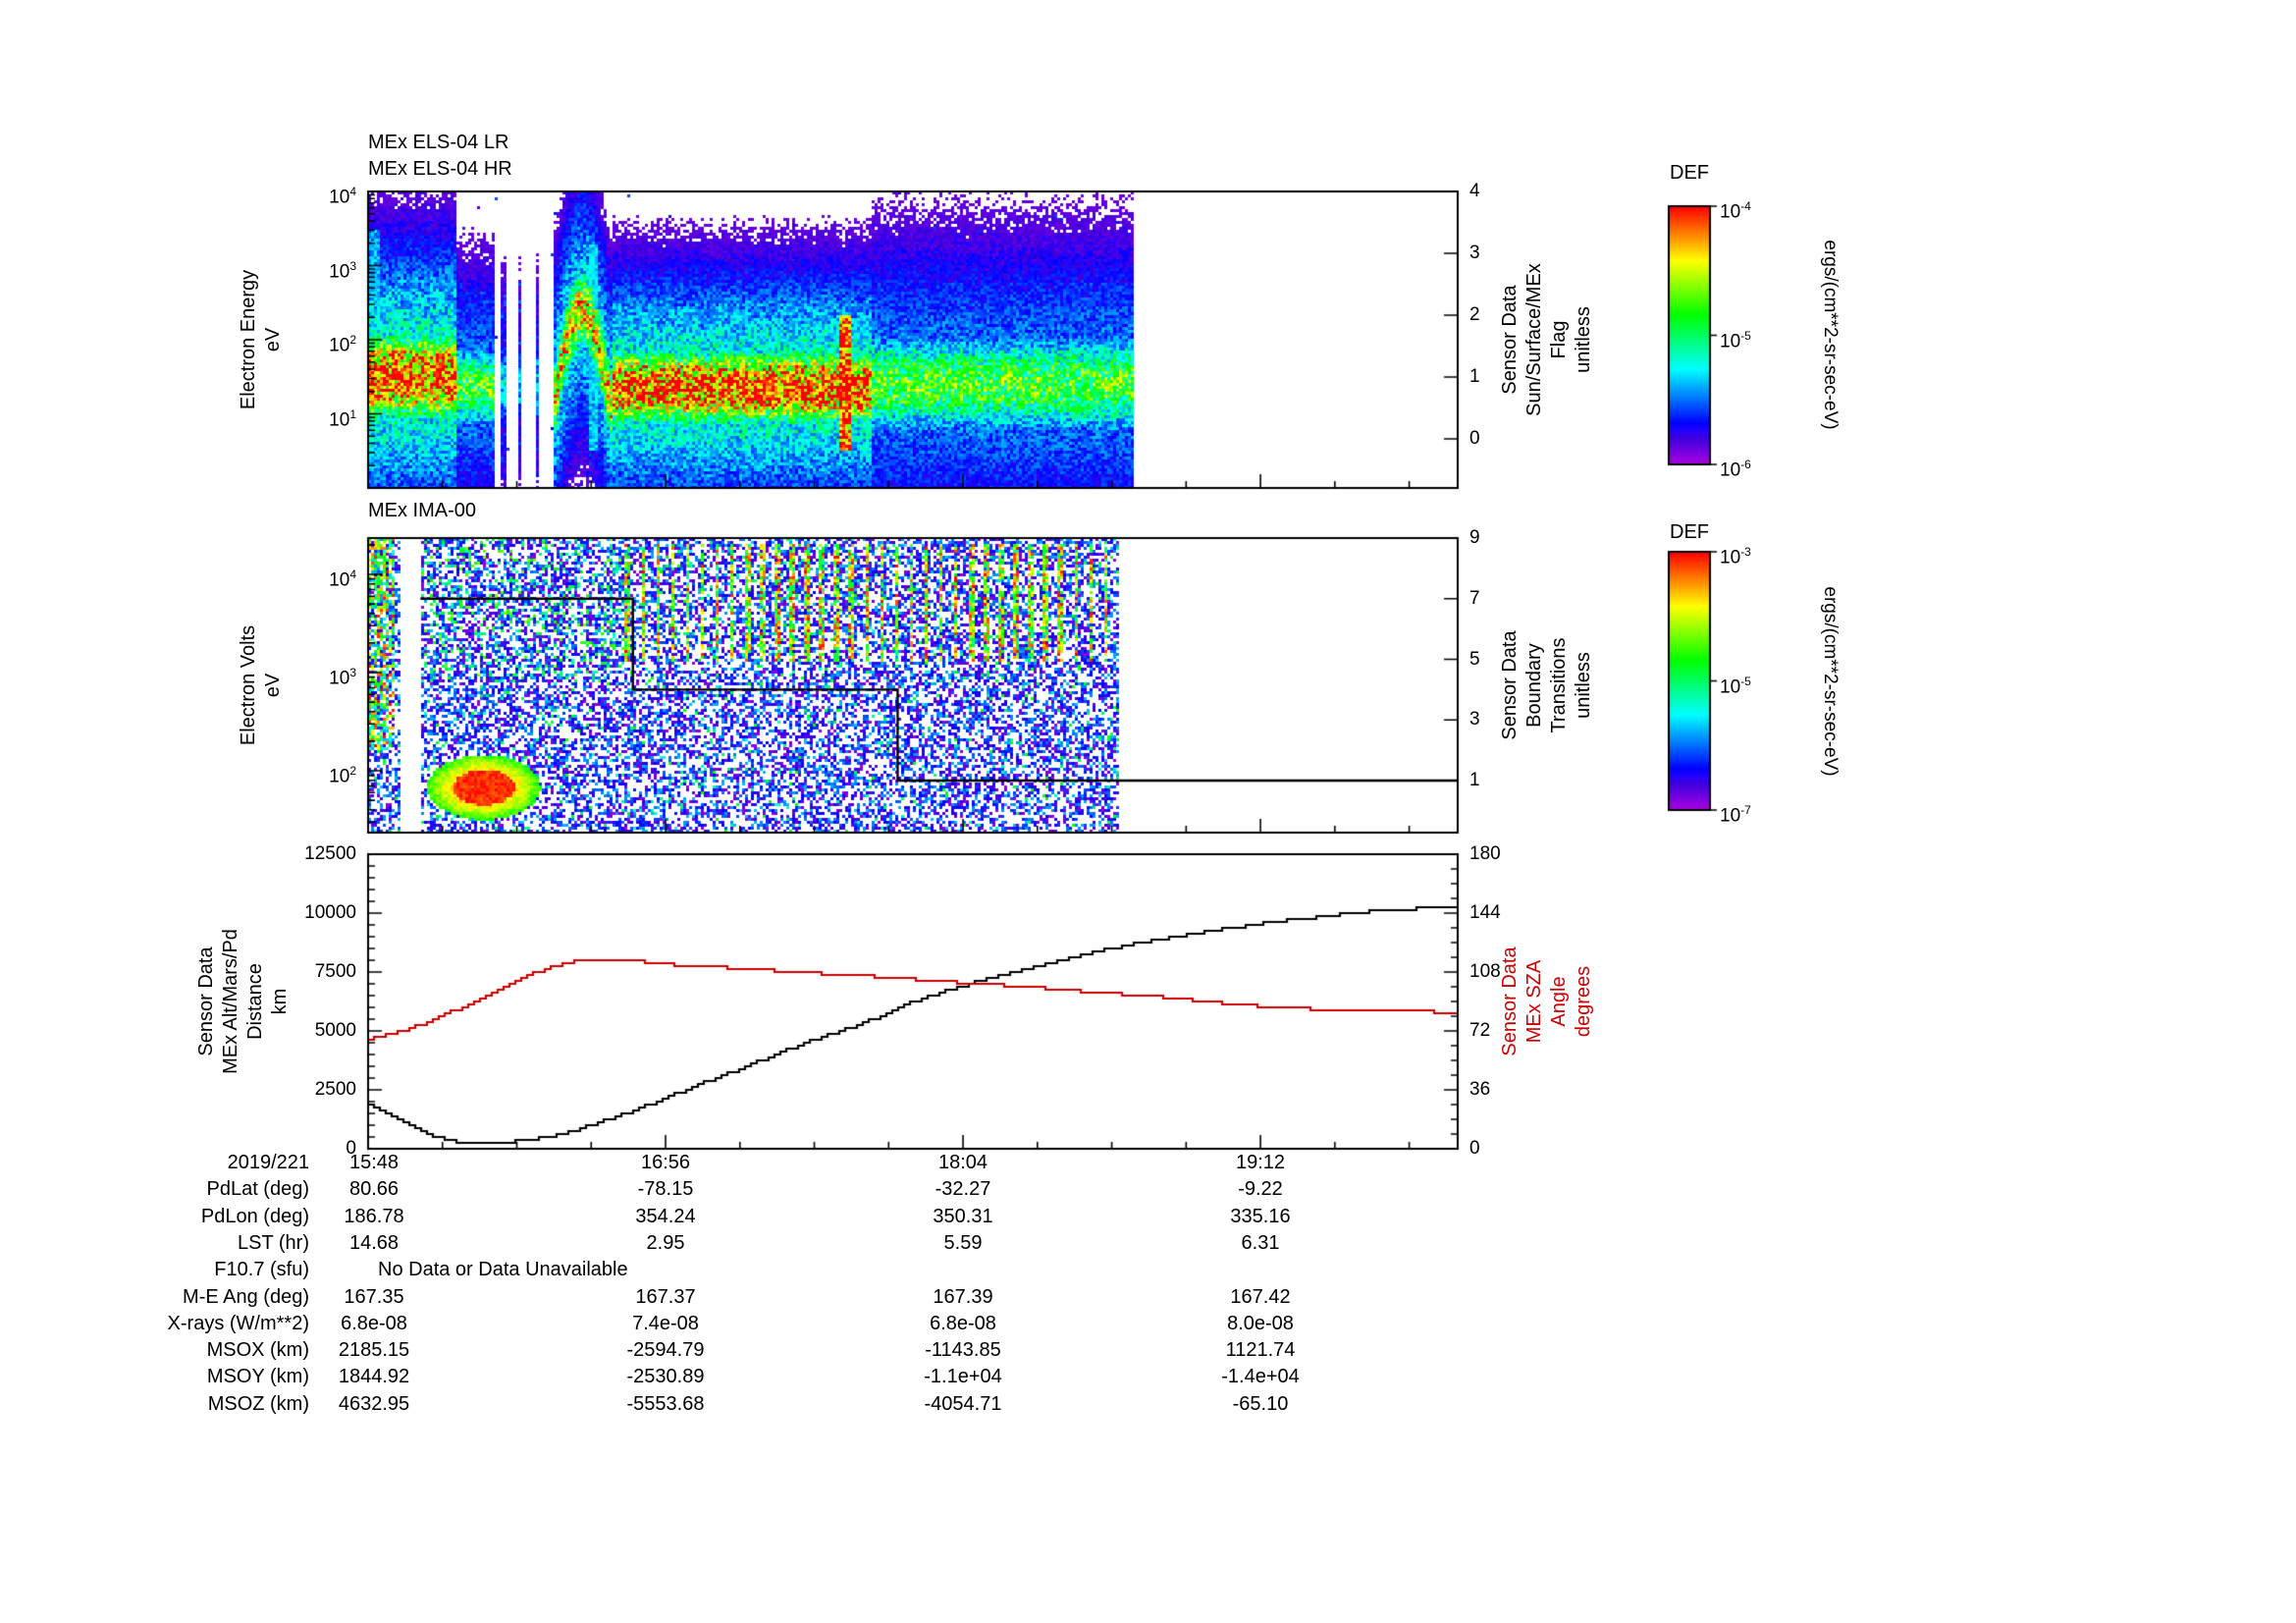 This screenshot has height=1623, width=2296. What do you see at coordinates (1735, 685) in the screenshot?
I see `colorbar2-tick-label: 10⁻⁵` at bounding box center [1735, 685].